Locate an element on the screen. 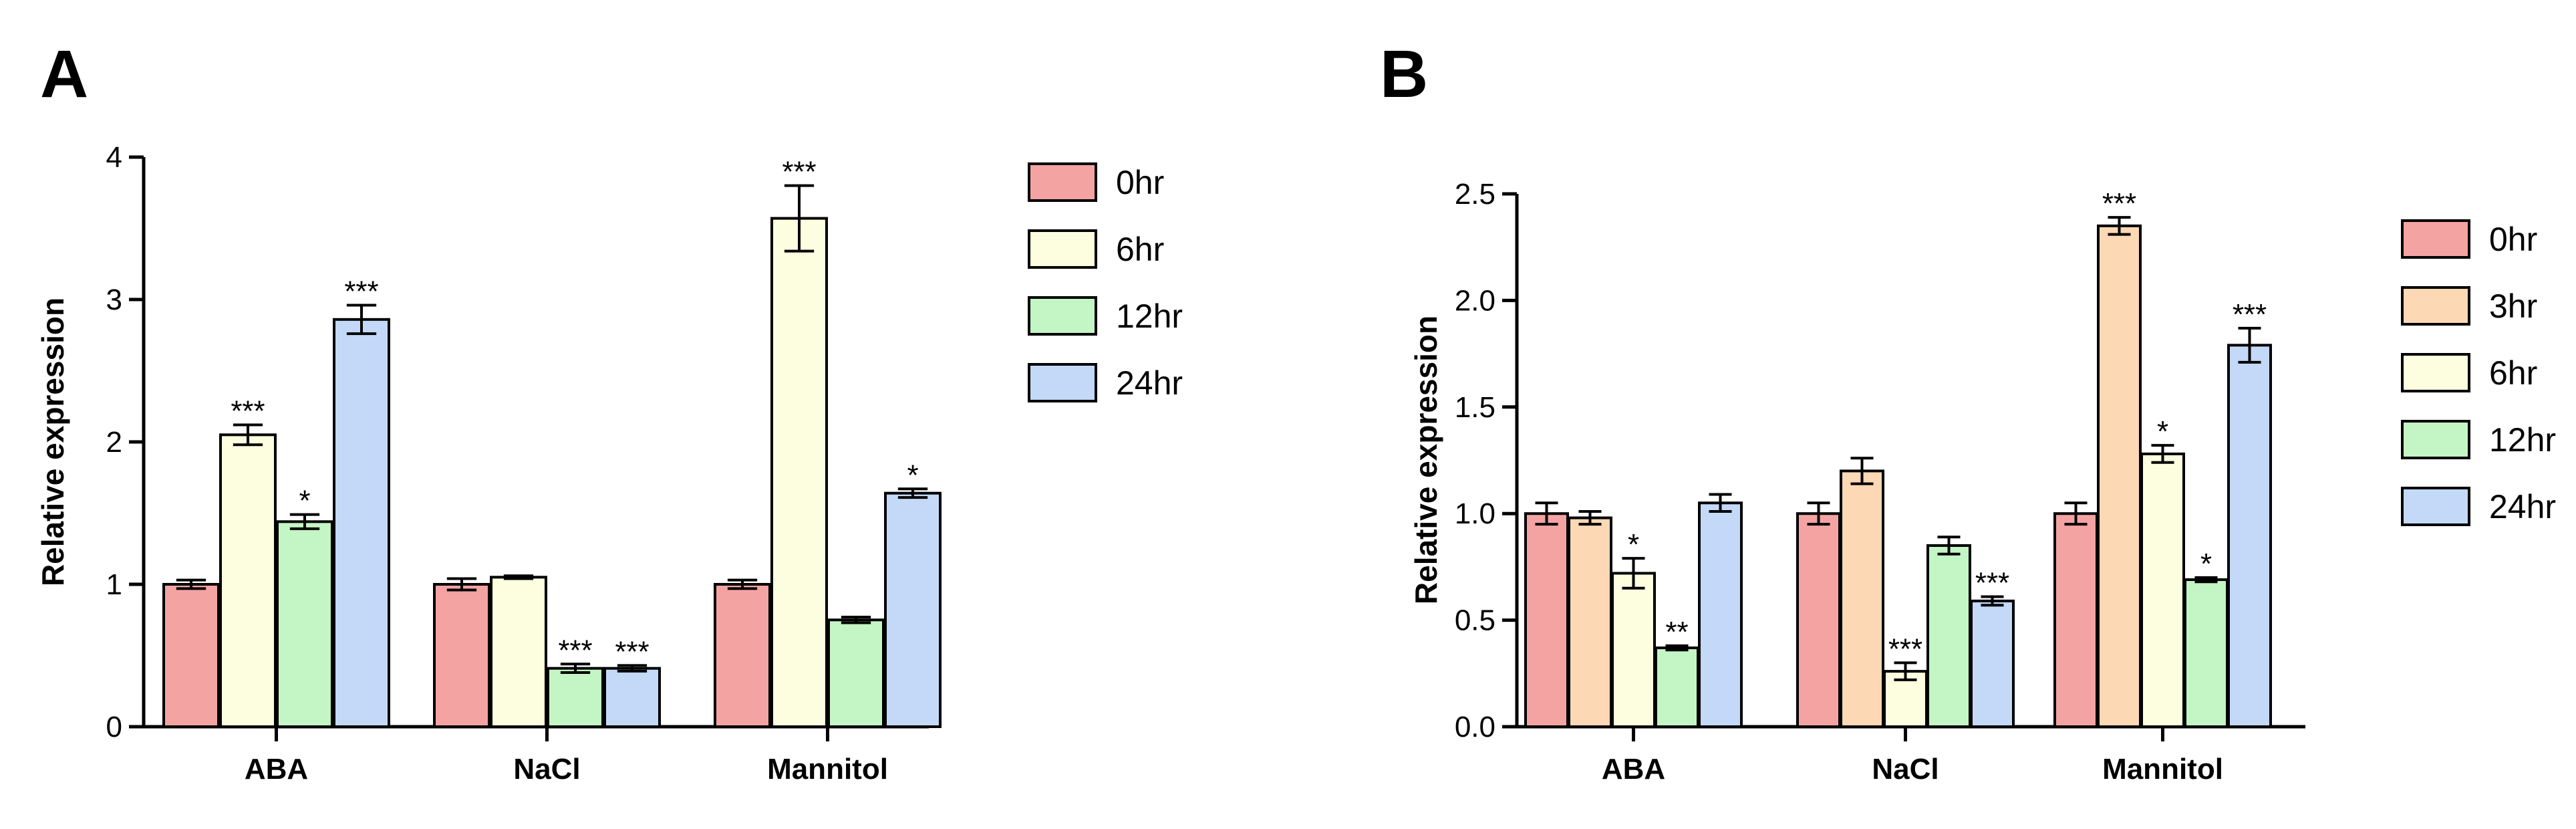 This screenshot has width=2576, height=829. y-tick-label: 0.0 is located at coordinates (1475, 727).